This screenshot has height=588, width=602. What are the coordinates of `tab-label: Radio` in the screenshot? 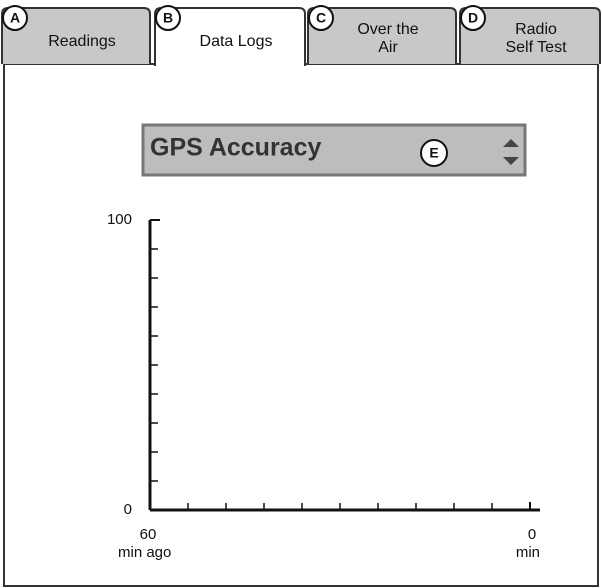 It's located at (536, 29).